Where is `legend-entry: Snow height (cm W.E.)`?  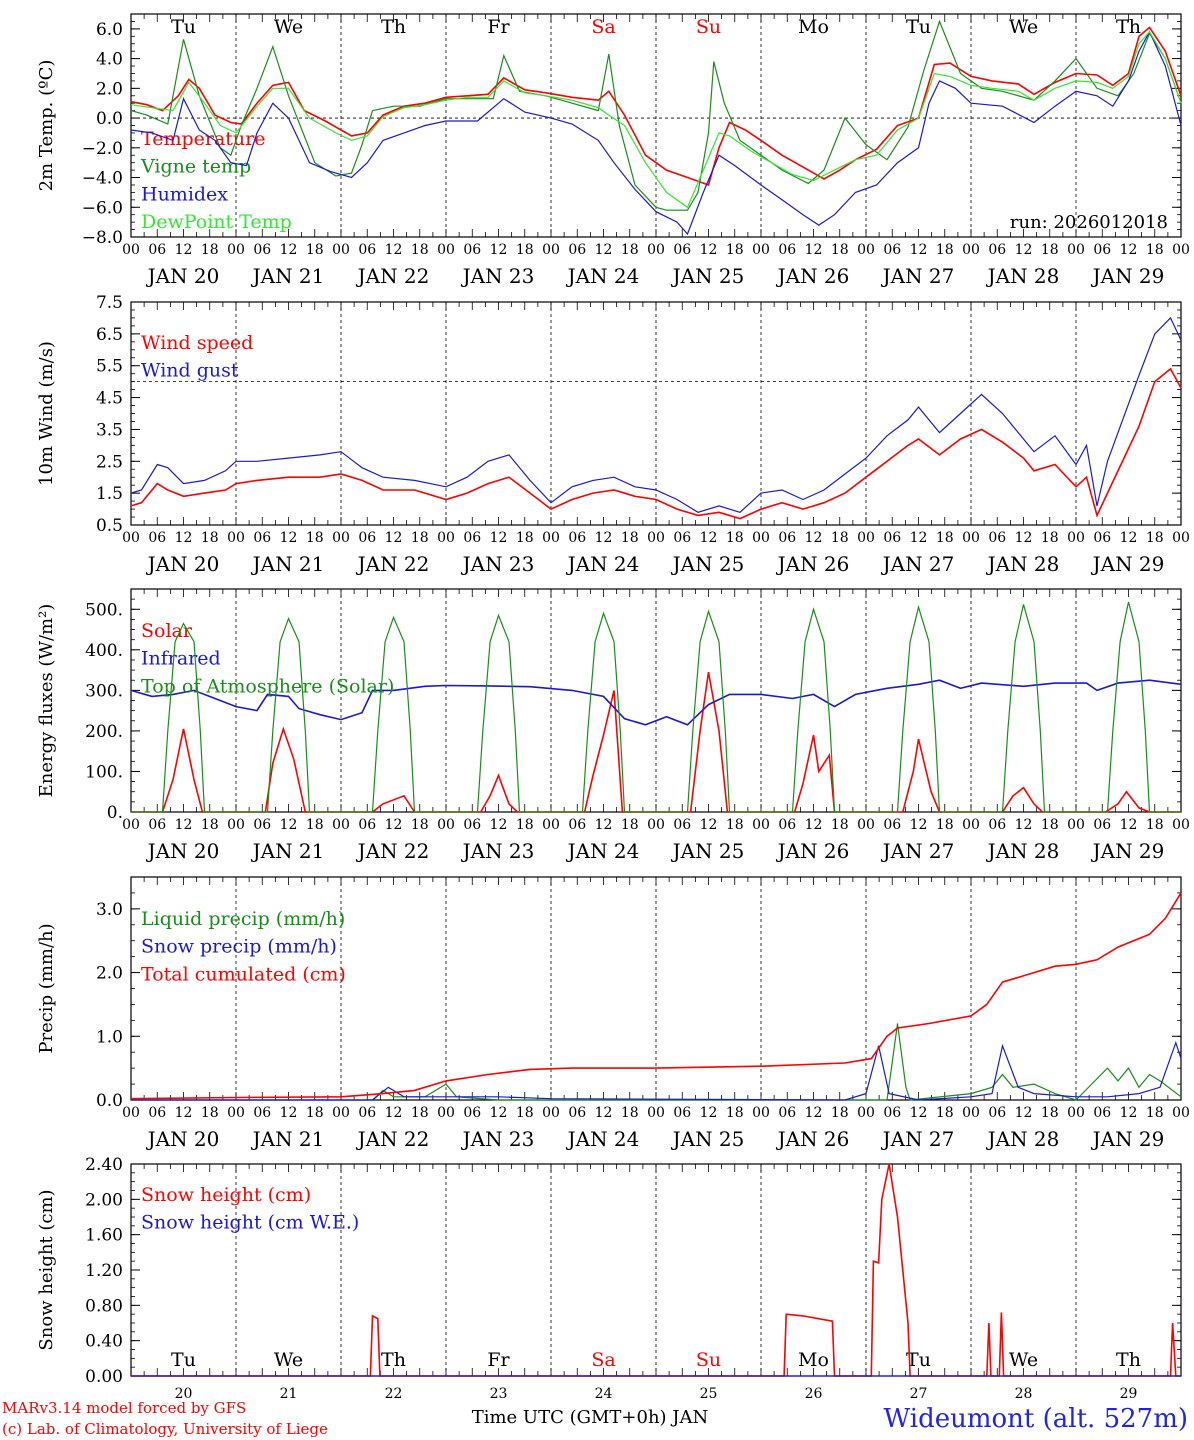
legend-entry: Snow height (cm W.E.) is located at coordinates (250, 1223).